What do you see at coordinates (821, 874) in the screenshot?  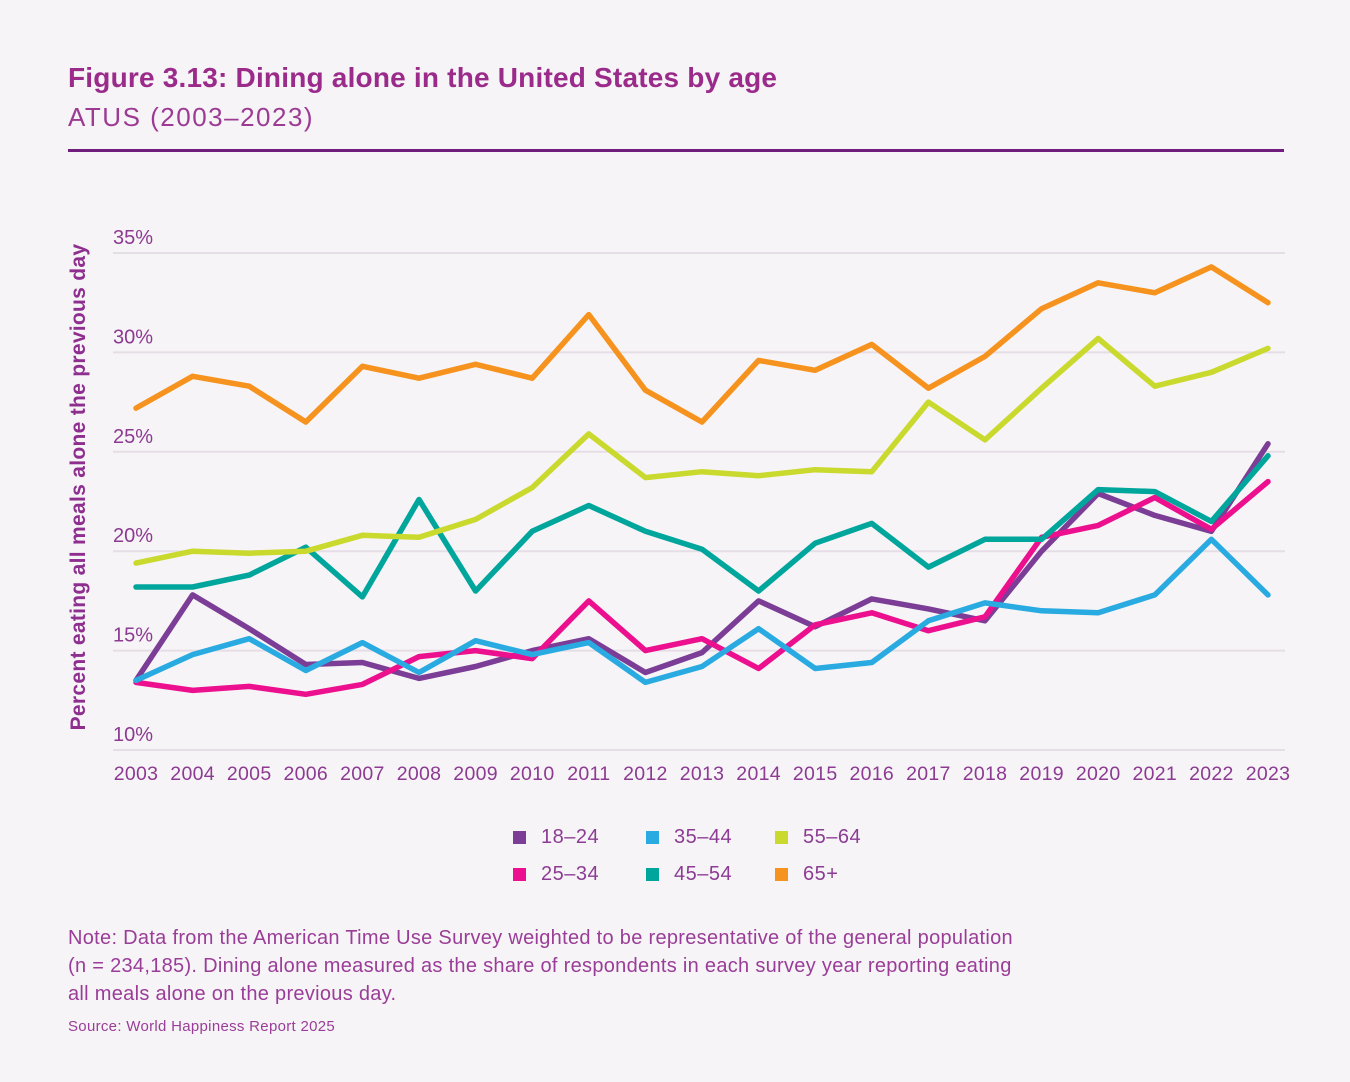 I see `legend-label: 65+` at bounding box center [821, 874].